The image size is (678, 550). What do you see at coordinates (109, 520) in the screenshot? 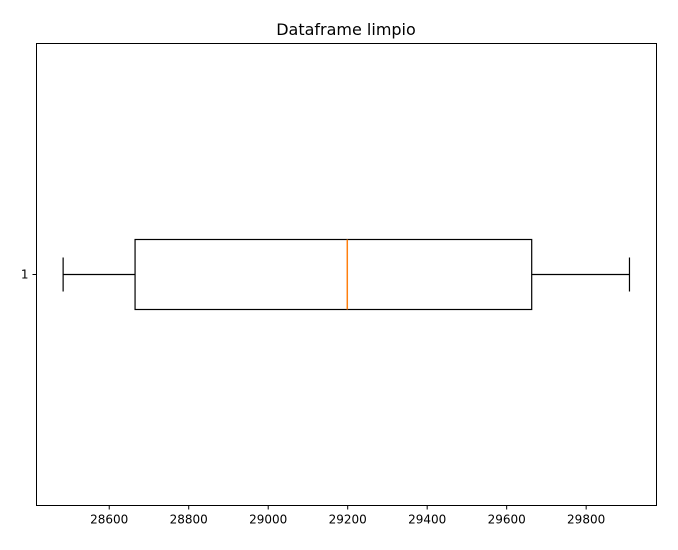
I see `x-tick-label: 28600` at bounding box center [109, 520].